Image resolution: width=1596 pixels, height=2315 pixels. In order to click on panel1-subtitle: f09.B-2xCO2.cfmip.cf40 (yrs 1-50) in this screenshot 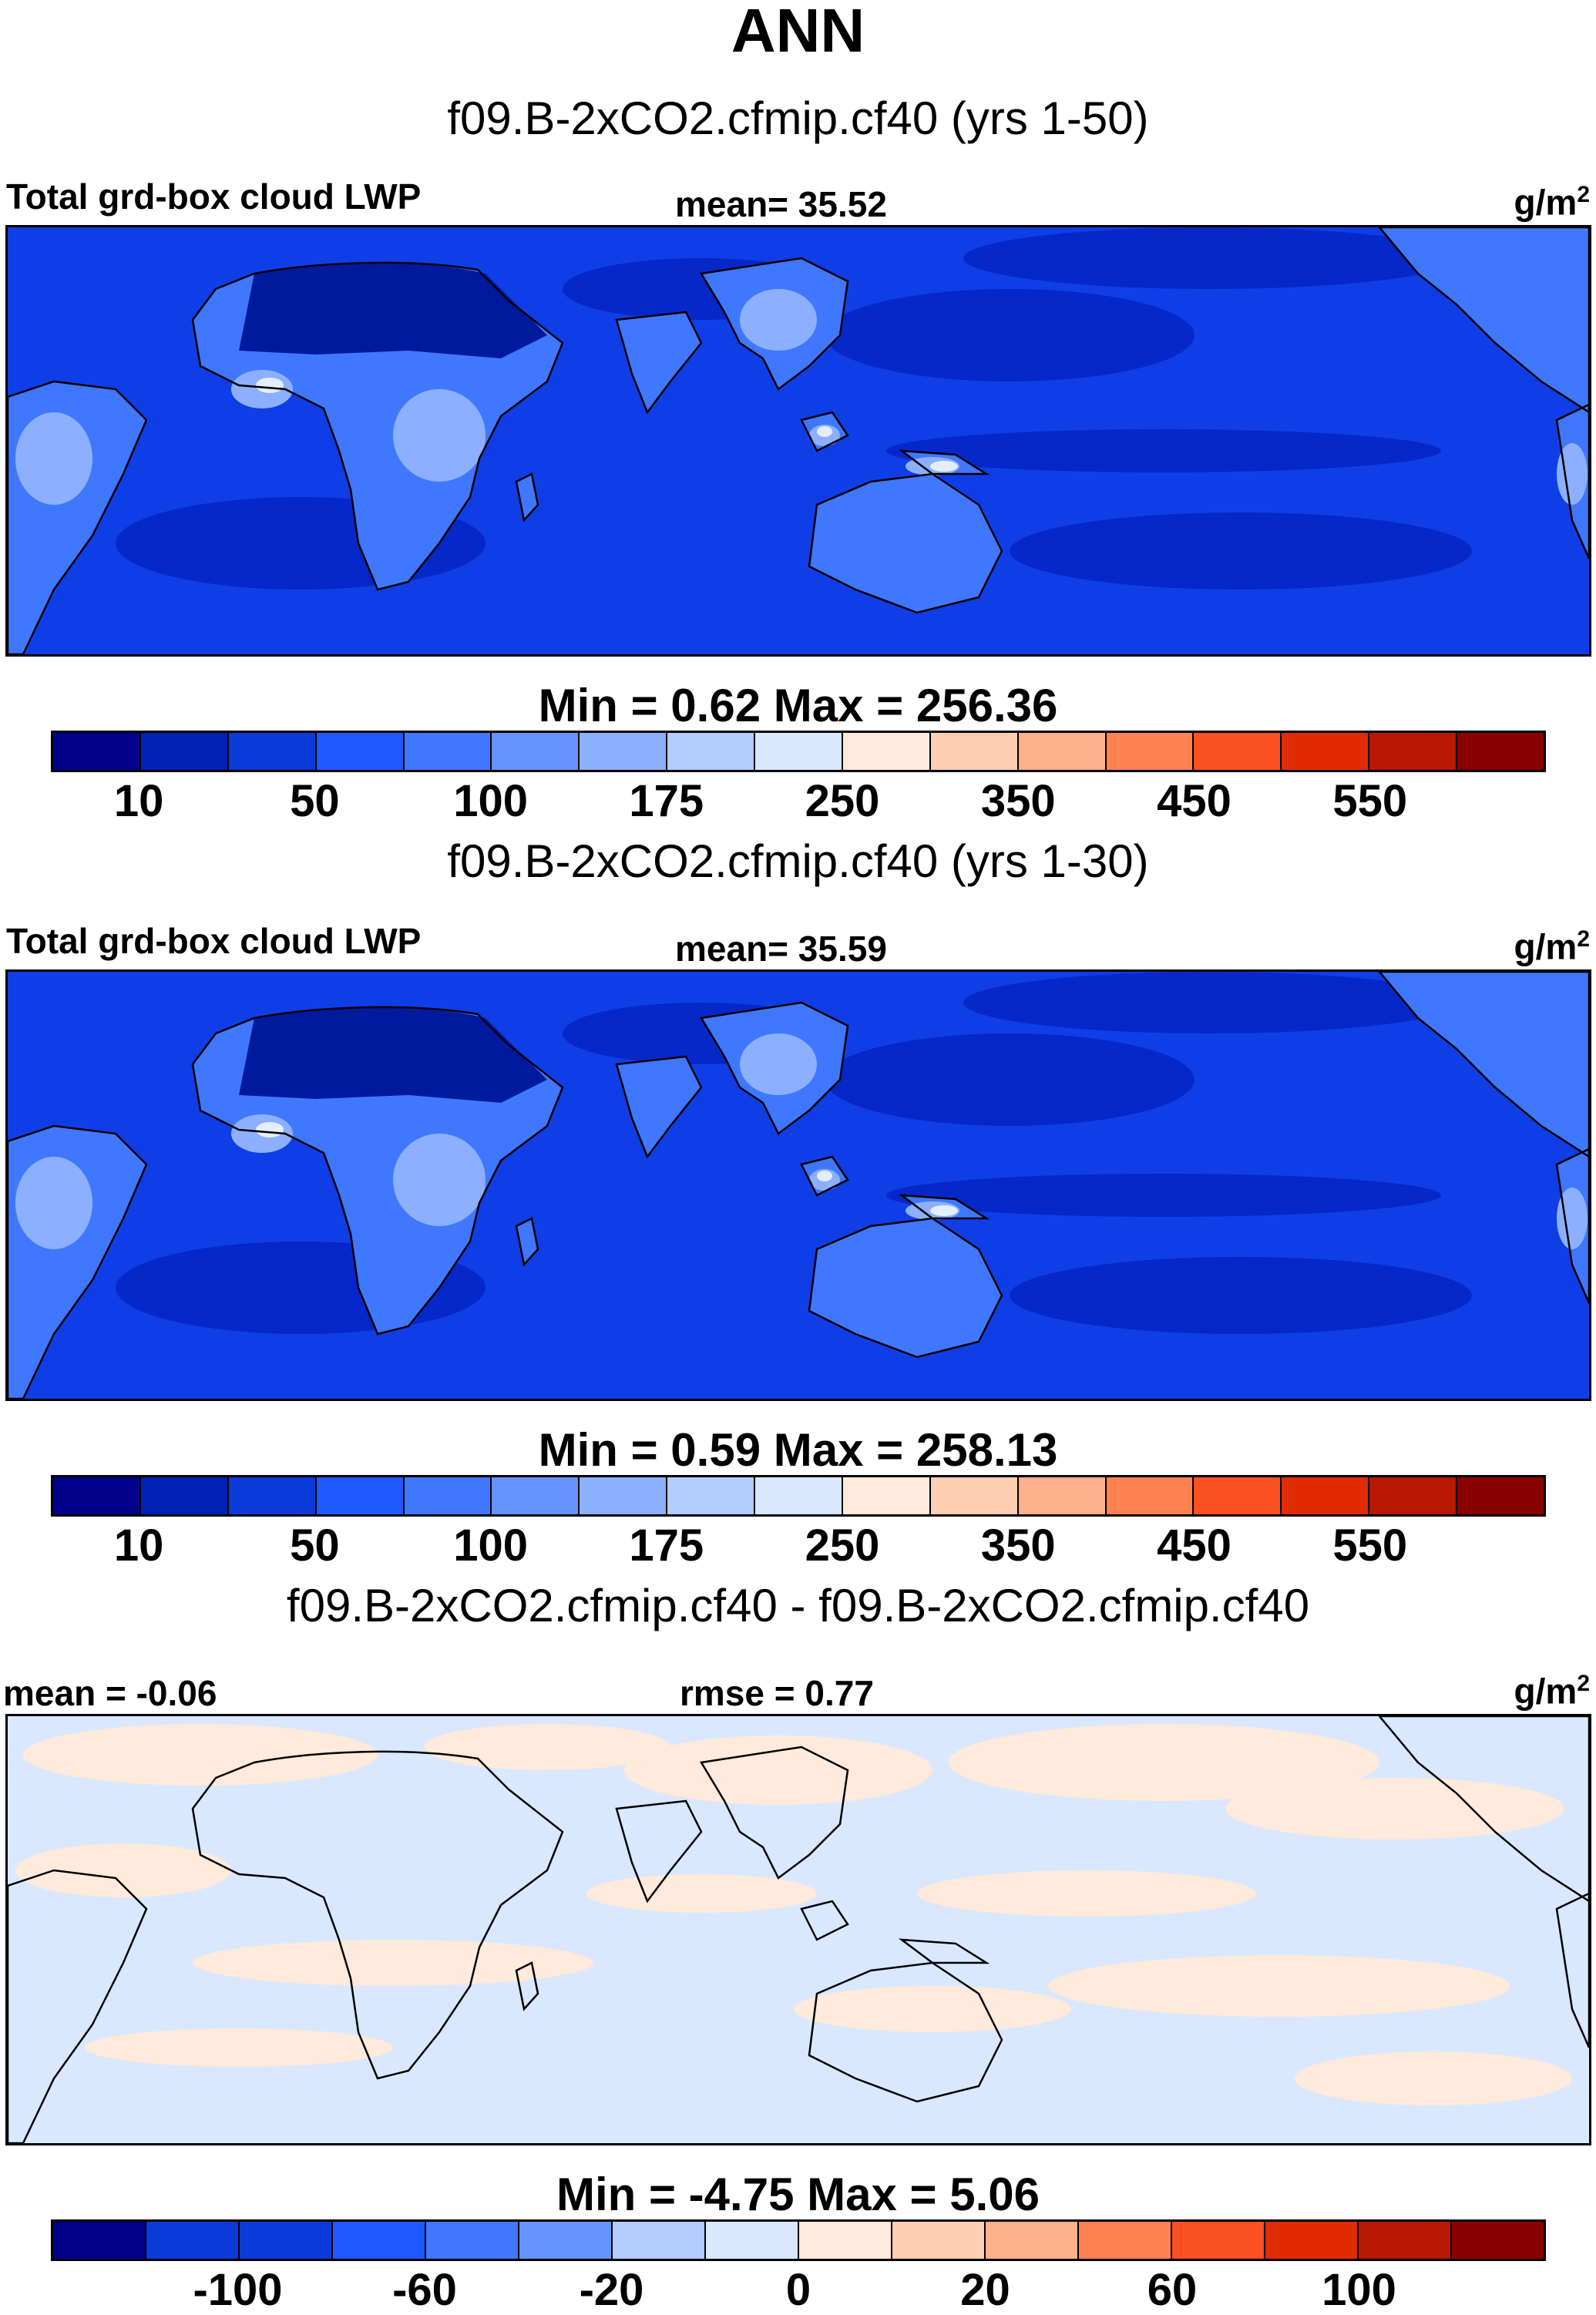, I will do `click(798, 118)`.